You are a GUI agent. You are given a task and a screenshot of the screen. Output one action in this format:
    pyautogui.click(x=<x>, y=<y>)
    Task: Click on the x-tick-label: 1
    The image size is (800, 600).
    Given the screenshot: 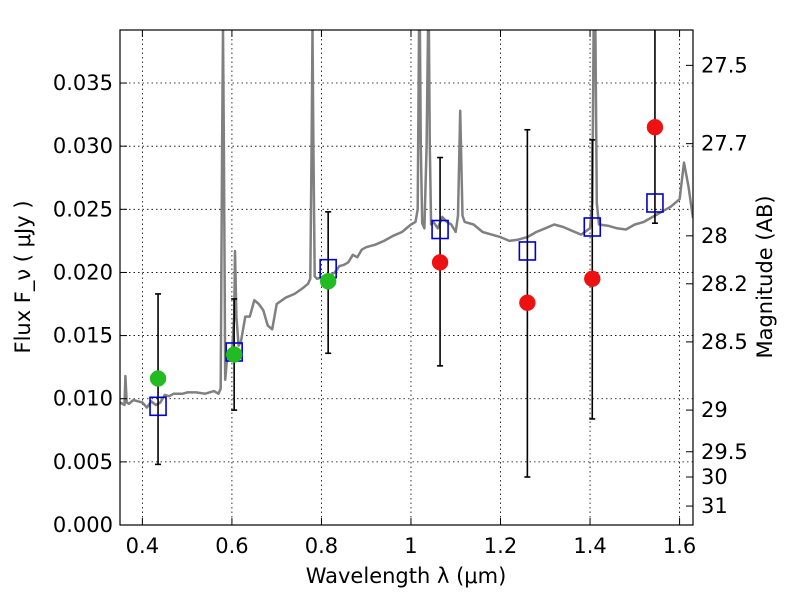 What is the action you would take?
    pyautogui.click(x=410, y=546)
    